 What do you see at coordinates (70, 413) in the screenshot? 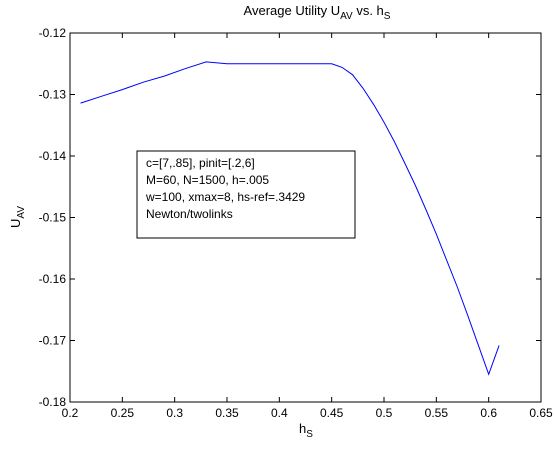
I see `x-tick-label: 0.2` at bounding box center [70, 413].